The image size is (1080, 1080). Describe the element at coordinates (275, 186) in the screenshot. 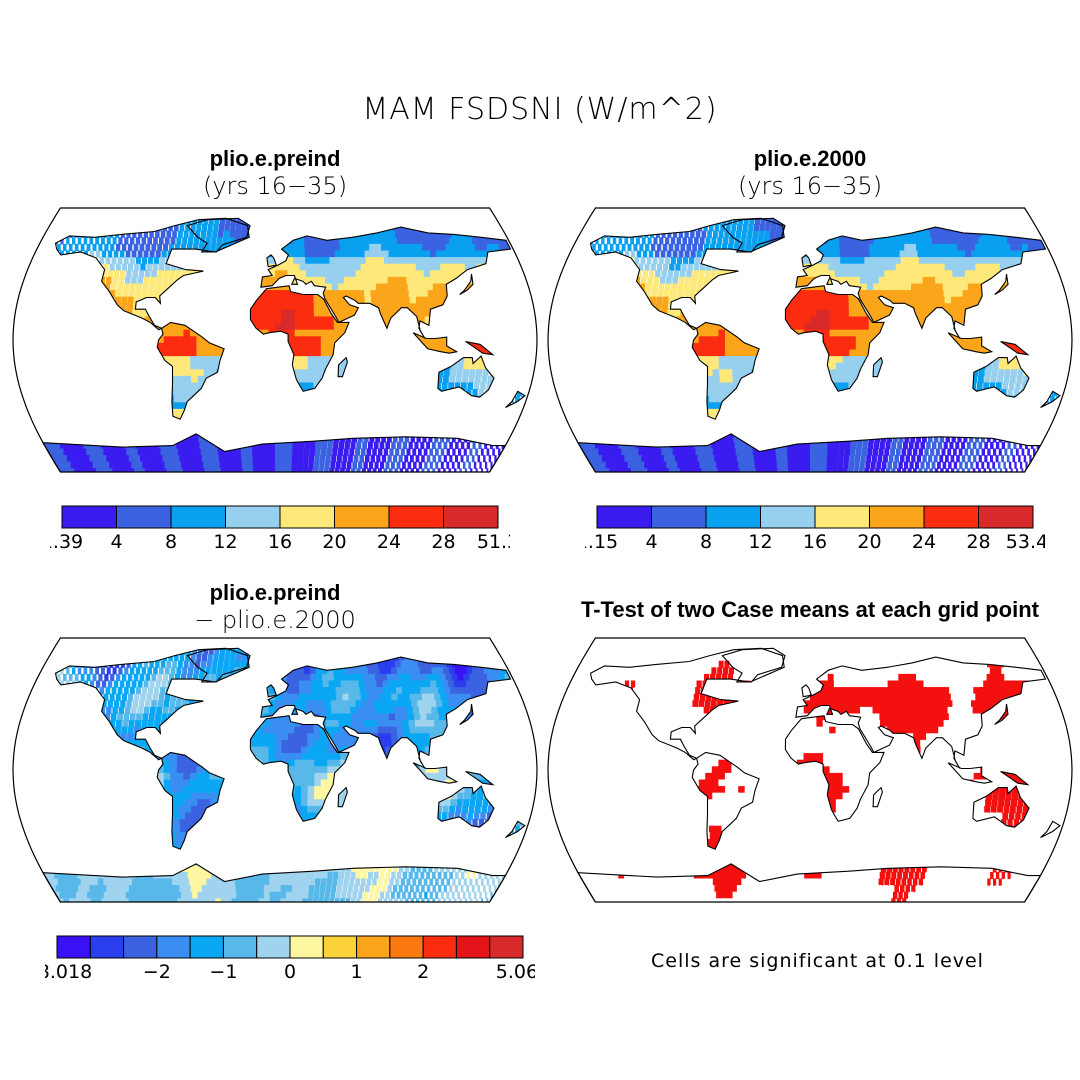

I see `panel-subtitle-preind: (yrs 16−35)` at that location.